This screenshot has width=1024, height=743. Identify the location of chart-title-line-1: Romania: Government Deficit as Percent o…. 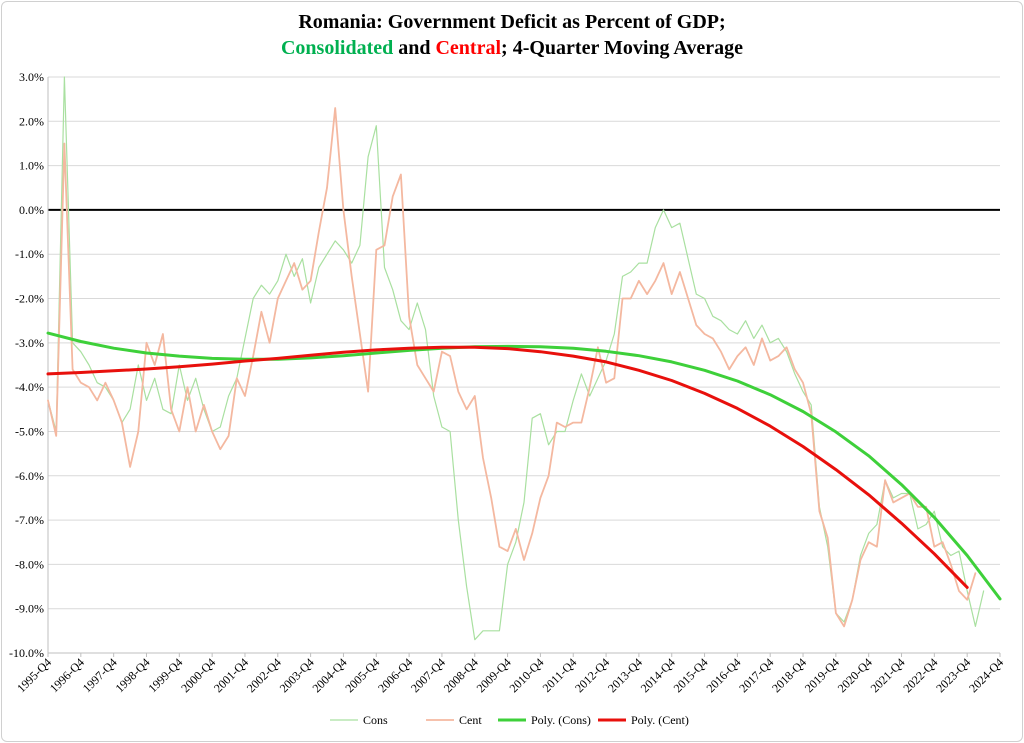
(511, 22).